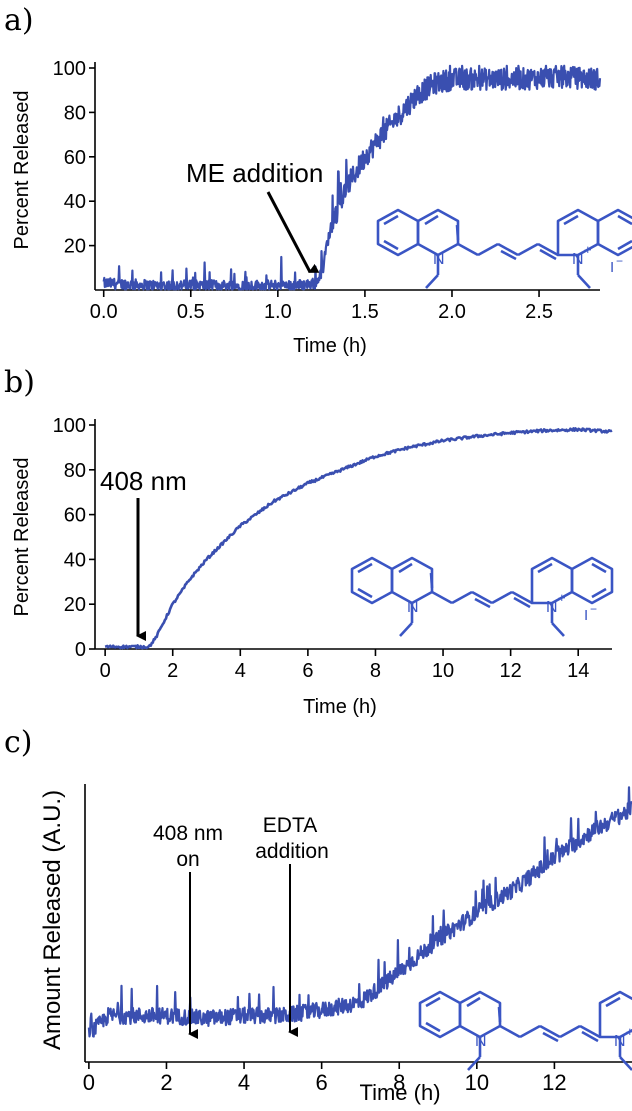 This screenshot has height=1111, width=632. Describe the element at coordinates (293, 232) in the screenshot. I see `annotation-arrow` at that location.